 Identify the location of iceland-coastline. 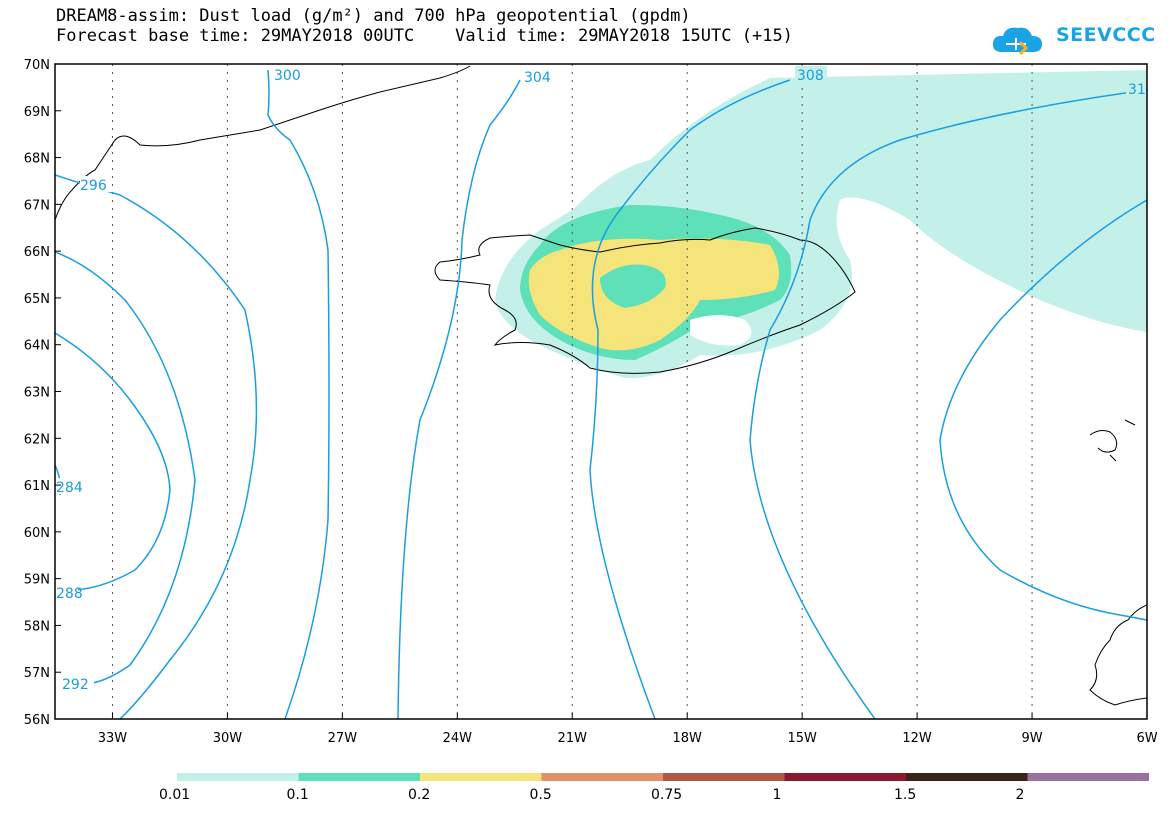
(645, 300).